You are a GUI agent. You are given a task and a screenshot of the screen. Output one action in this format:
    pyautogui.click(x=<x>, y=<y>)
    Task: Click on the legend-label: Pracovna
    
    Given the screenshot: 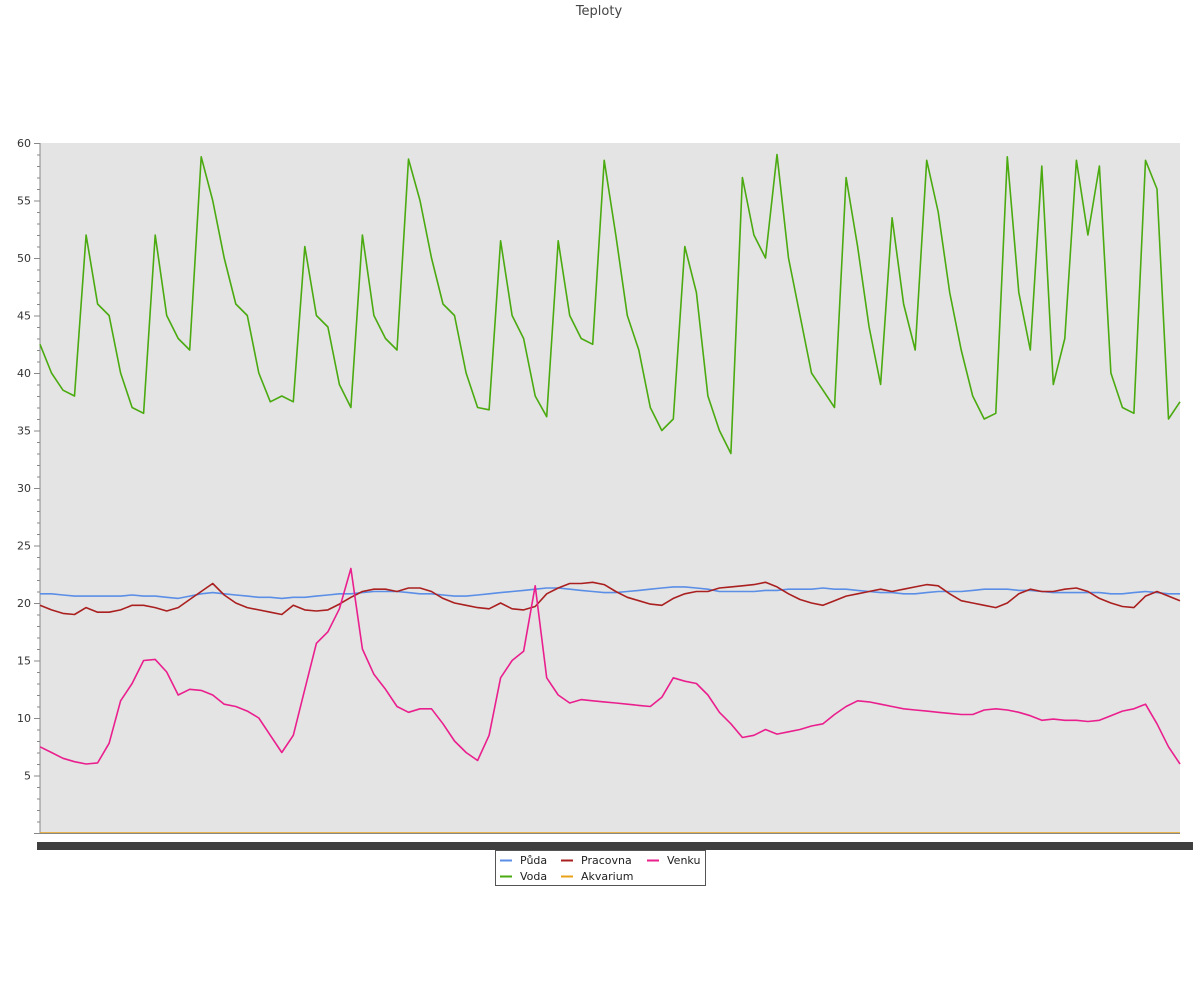 What is the action you would take?
    pyautogui.click(x=606, y=860)
    